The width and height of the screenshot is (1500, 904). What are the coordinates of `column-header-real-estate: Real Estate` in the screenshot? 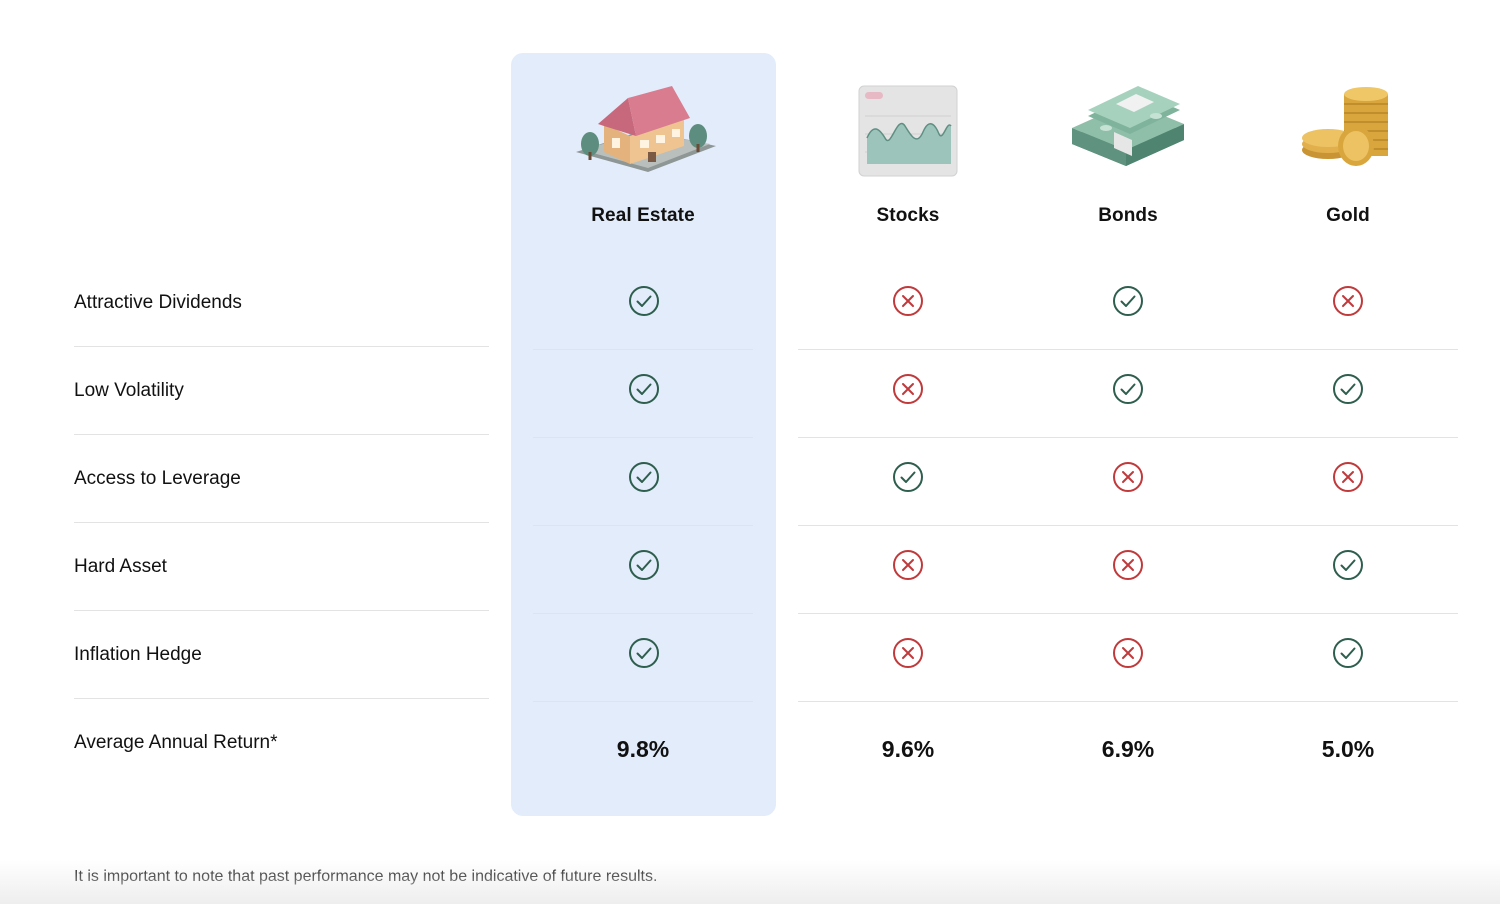 It's located at (643, 148).